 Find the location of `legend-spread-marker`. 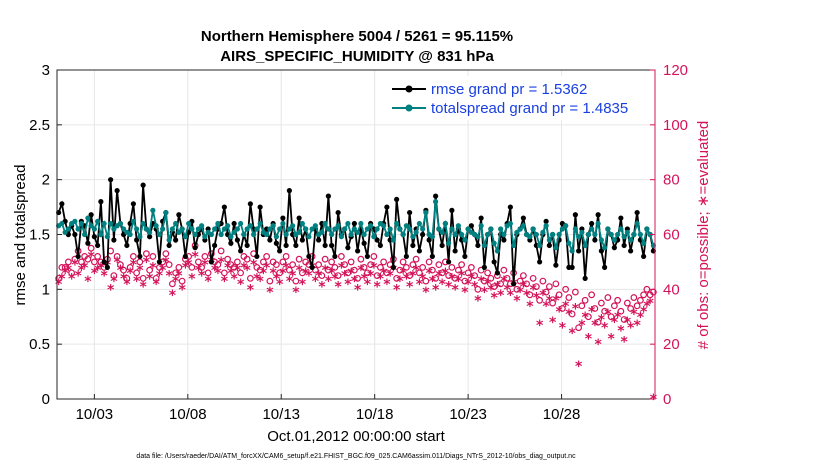

legend-spread-marker is located at coordinates (409, 108).